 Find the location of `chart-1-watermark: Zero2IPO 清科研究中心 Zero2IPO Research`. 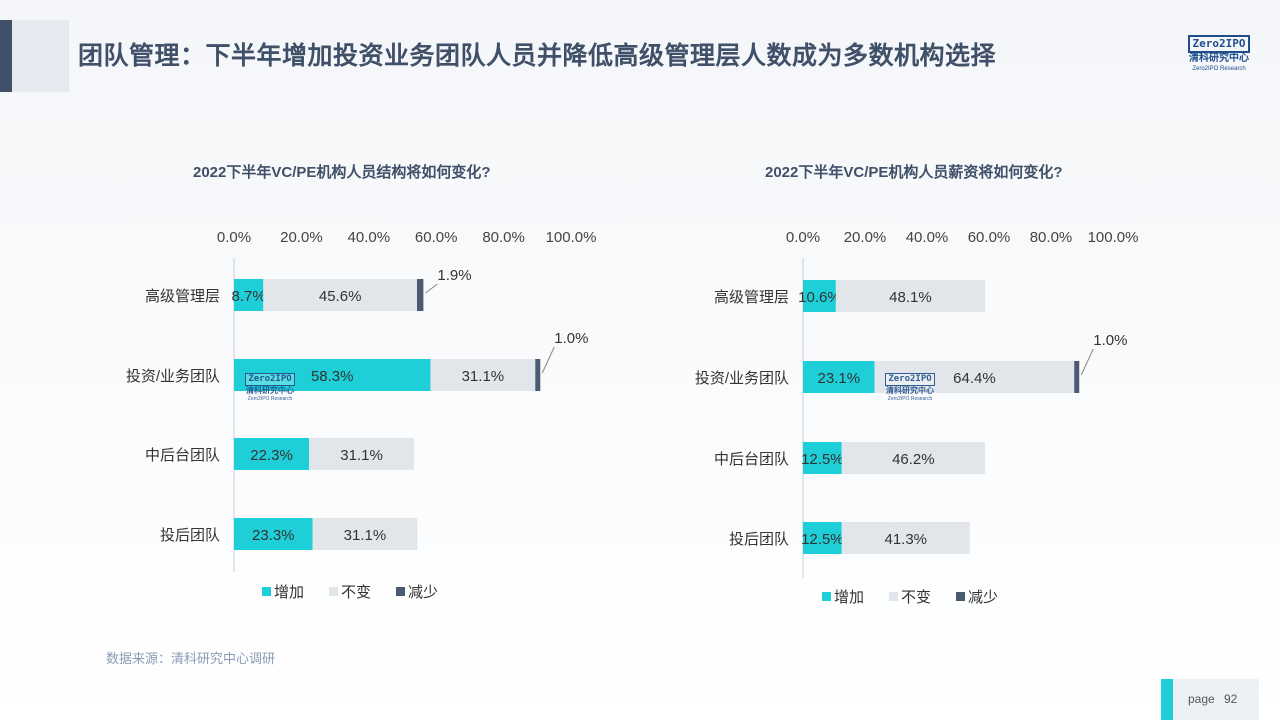

chart-1-watermark: Zero2IPO 清科研究中心 Zero2IPO Research is located at coordinates (270, 385).